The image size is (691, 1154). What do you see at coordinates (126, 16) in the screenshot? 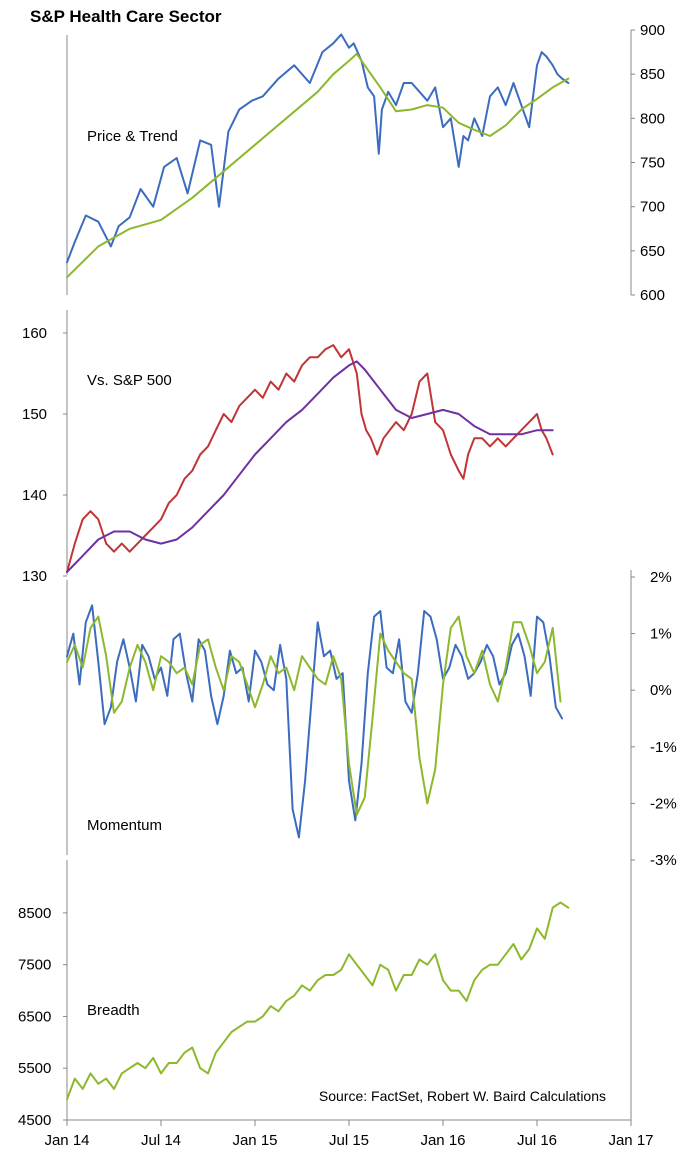
I see `chart-title: S&P Health Care Sector` at bounding box center [126, 16].